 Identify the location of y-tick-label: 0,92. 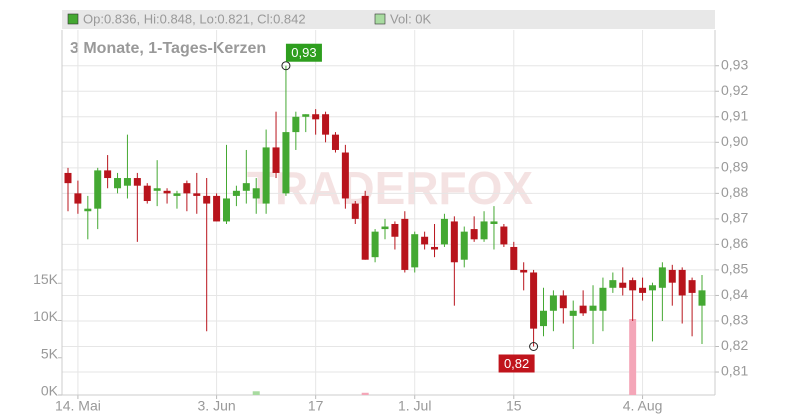
(734, 90).